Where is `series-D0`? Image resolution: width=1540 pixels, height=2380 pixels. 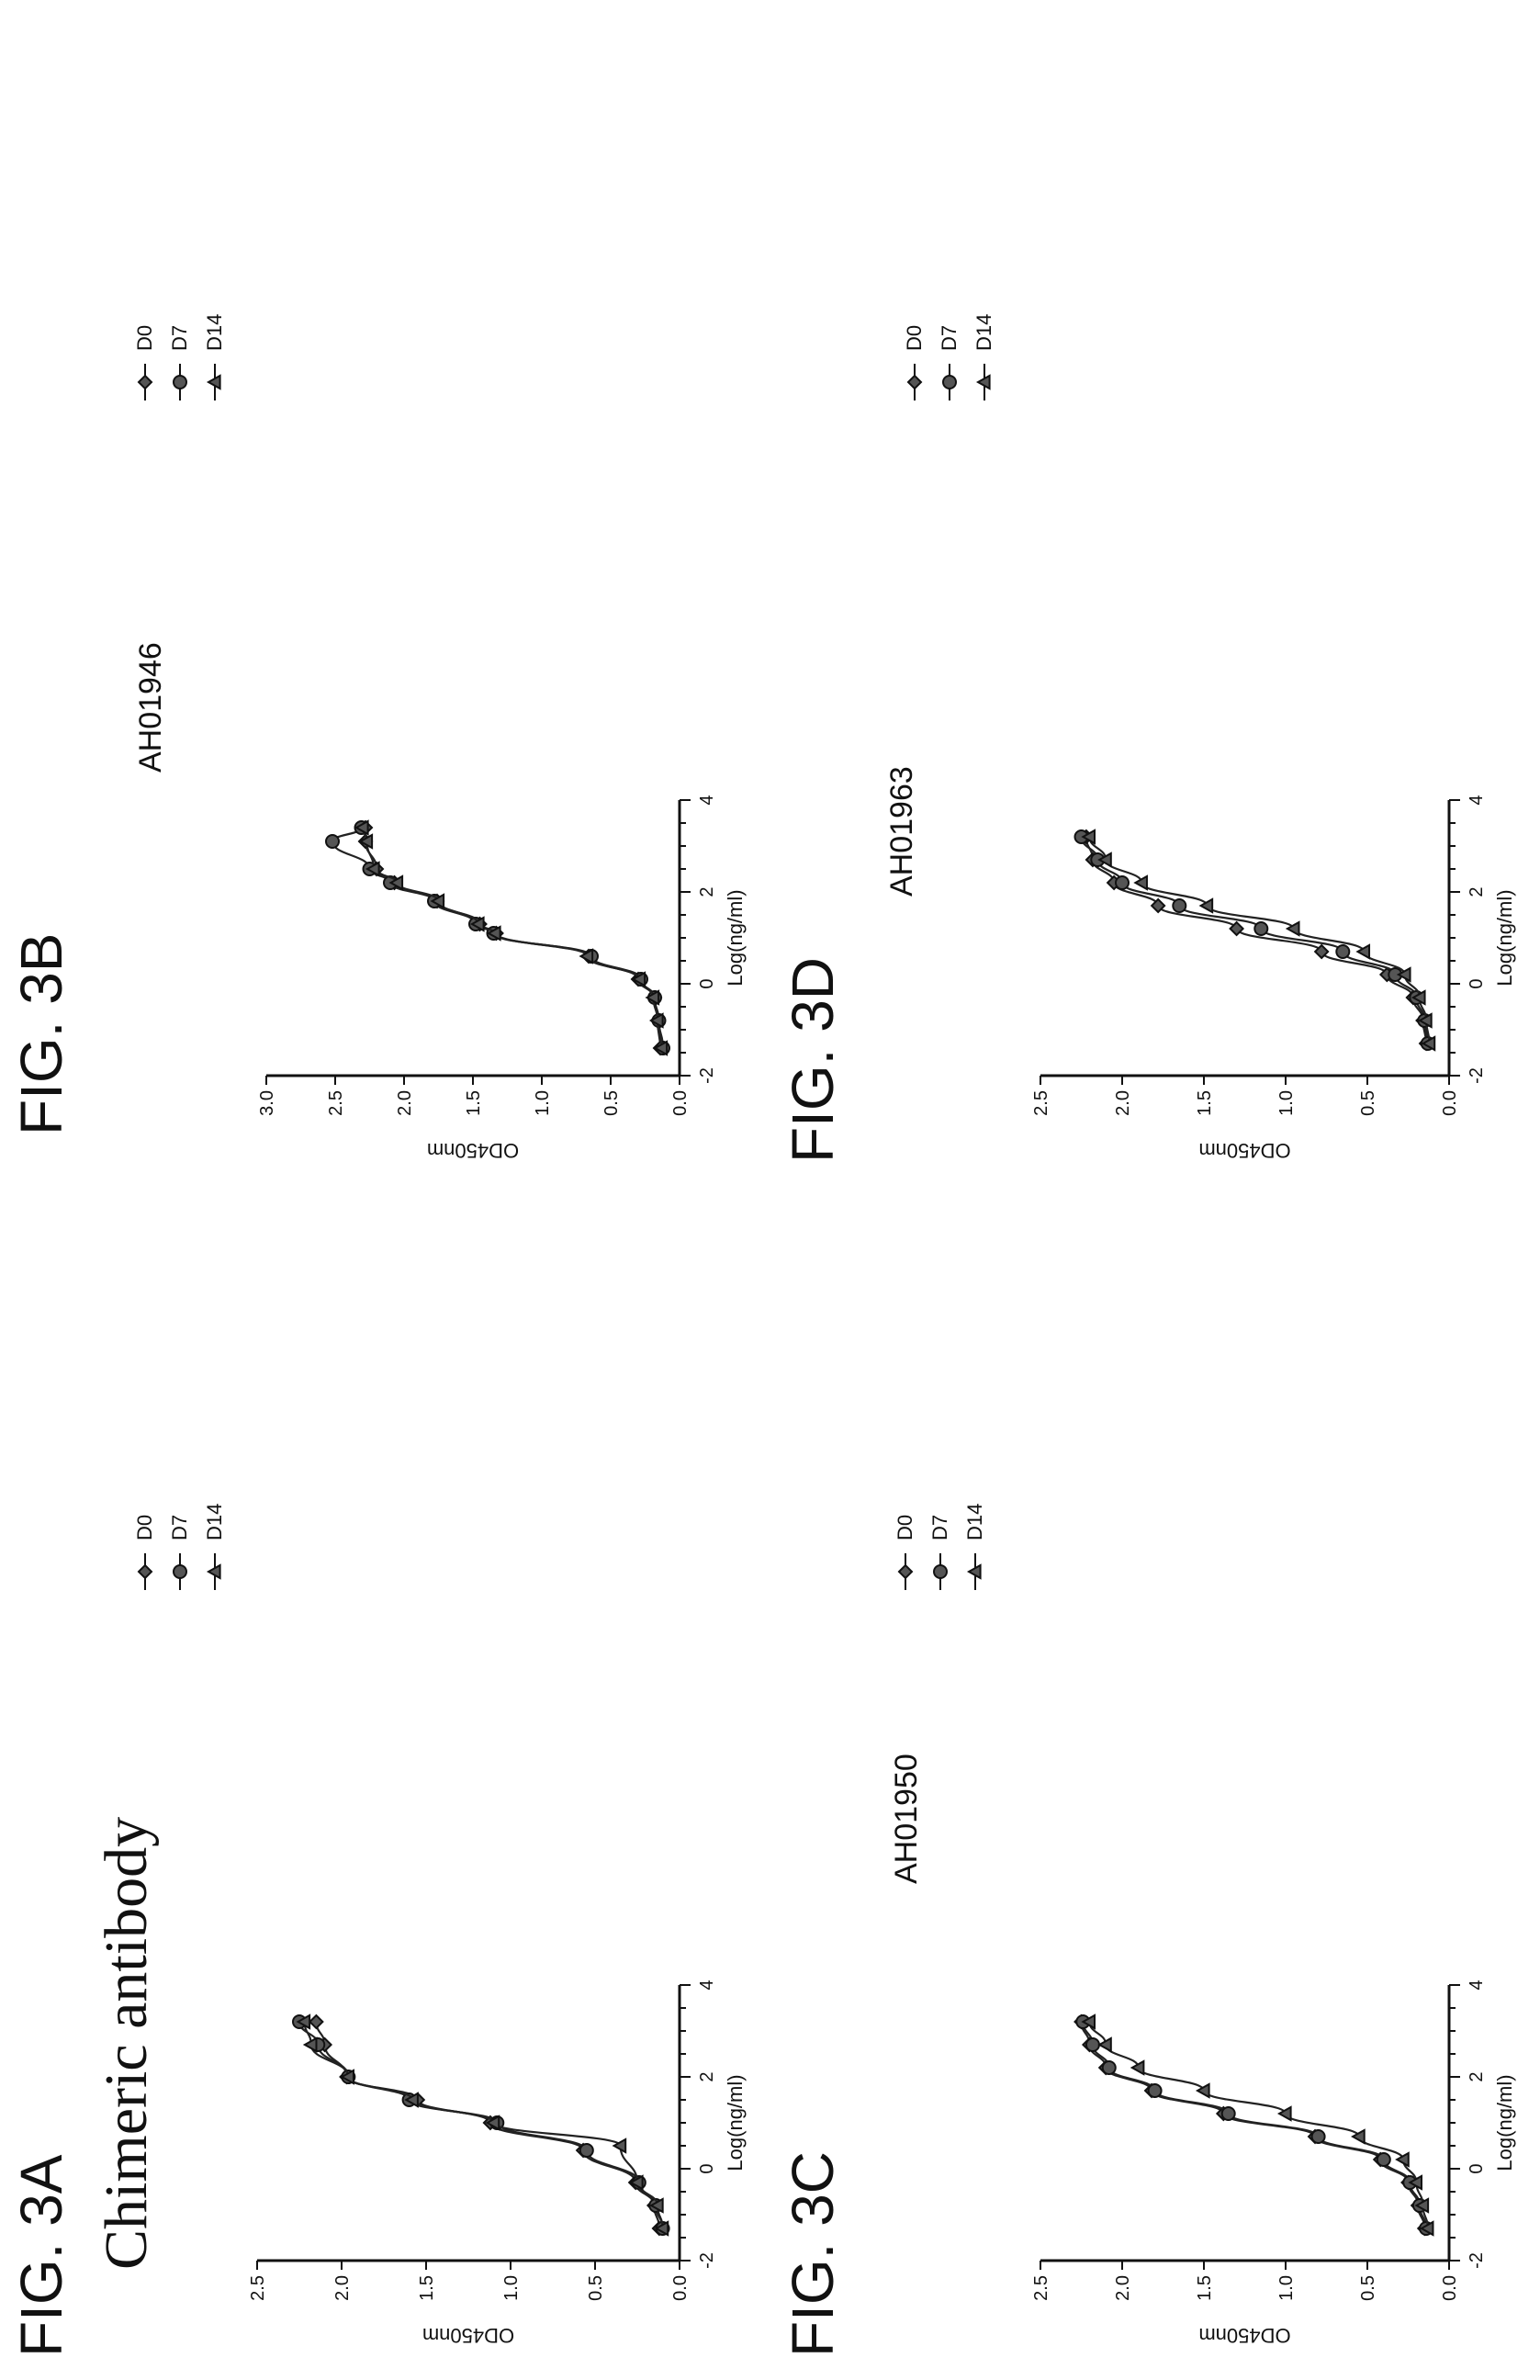 series-D0 is located at coordinates (513, 937).